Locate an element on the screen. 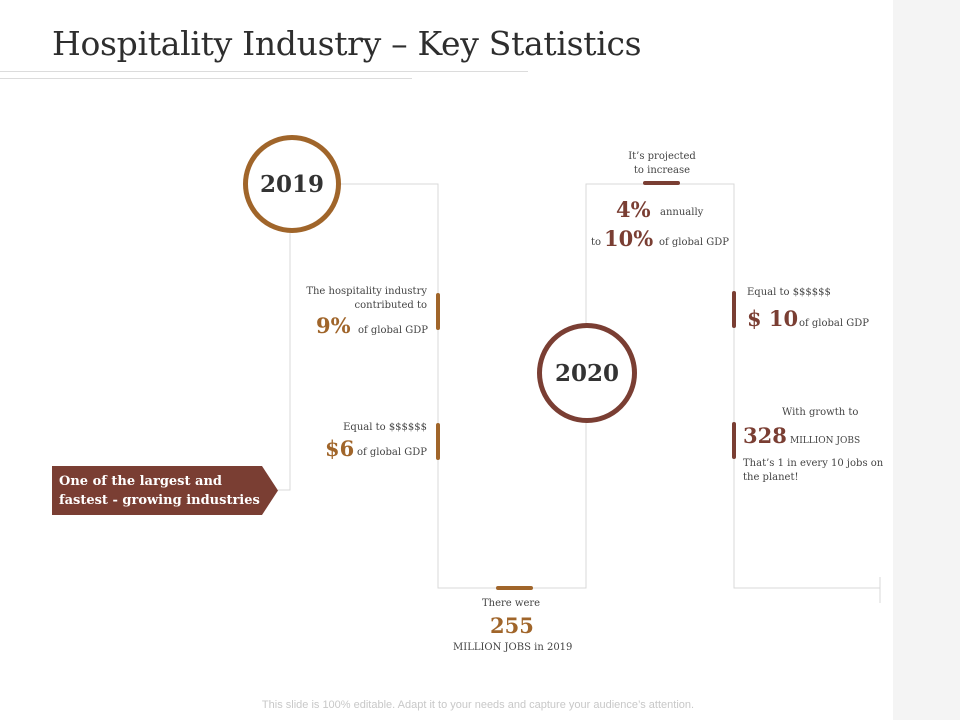 Image resolution: width=960 pixels, height=720 pixels. contribution-line-1: The hospitality industry is located at coordinates (366, 291).